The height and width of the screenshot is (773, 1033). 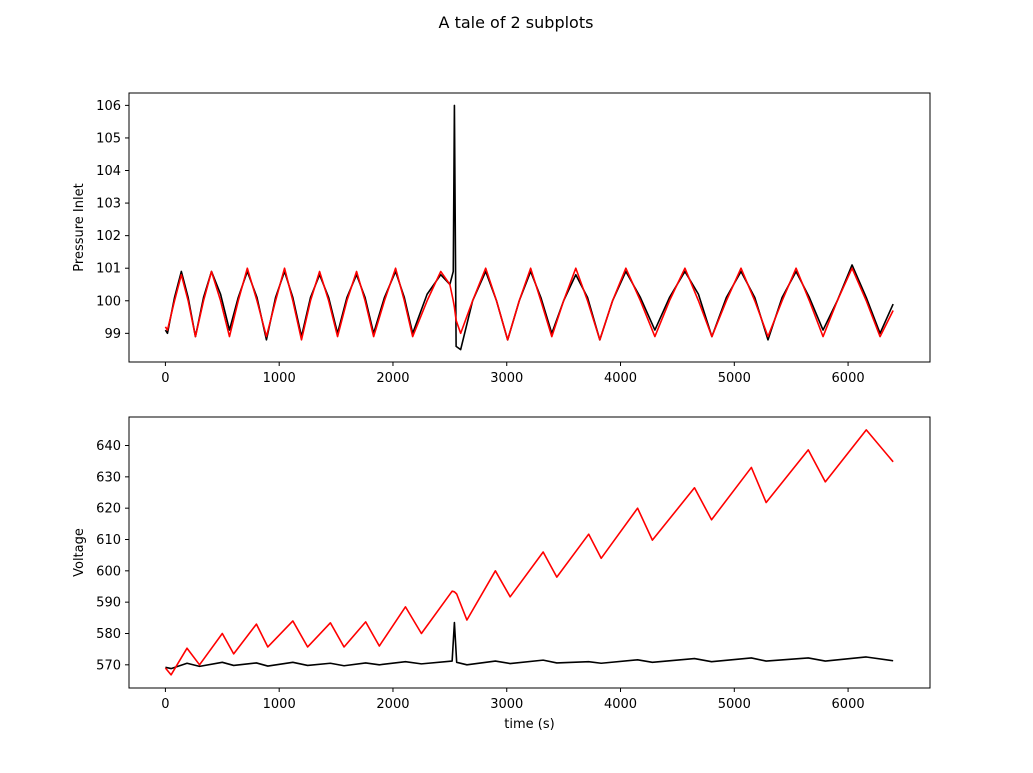 What do you see at coordinates (108, 269) in the screenshot?
I see `y-tick-label: 101` at bounding box center [108, 269].